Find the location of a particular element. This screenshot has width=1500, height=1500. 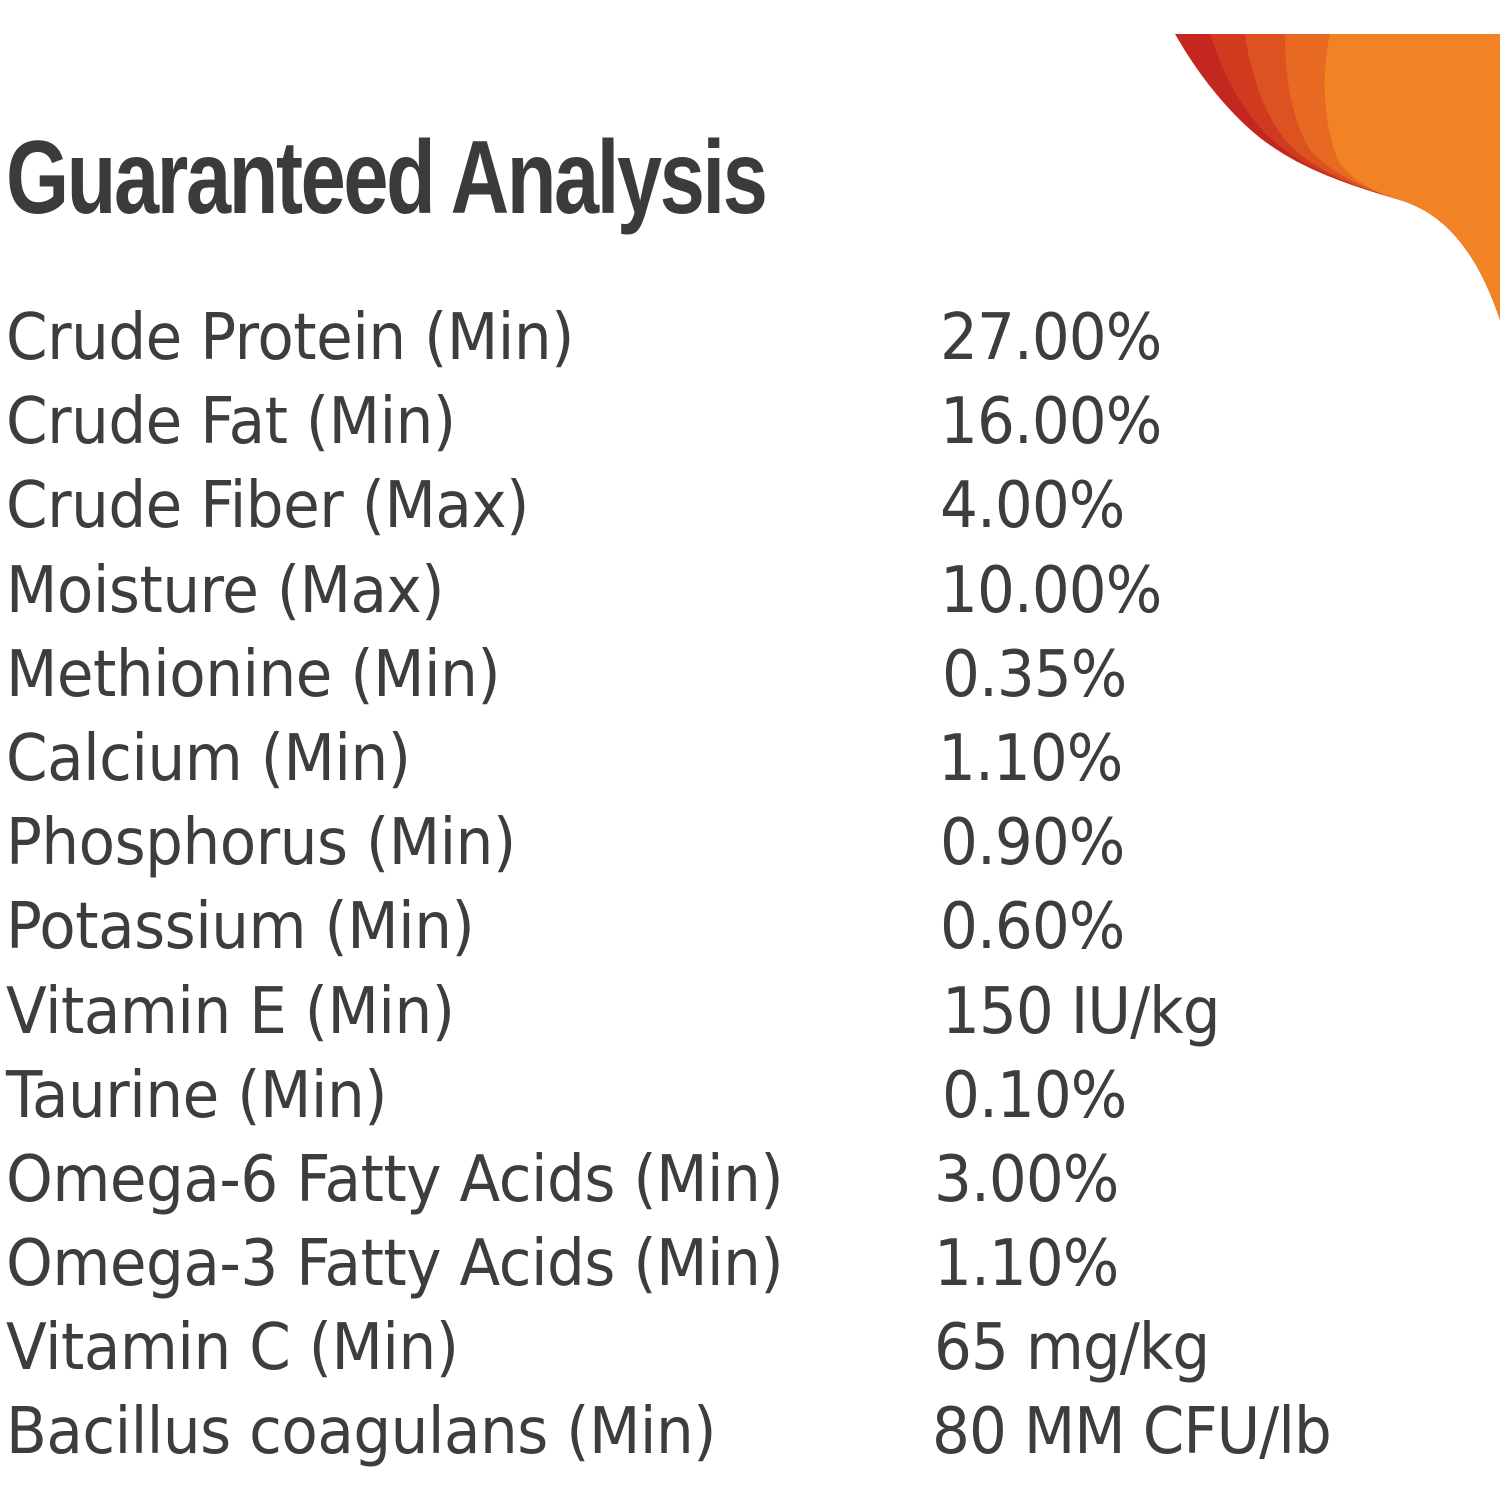

nutrient-label: Vitamin E (Min) is located at coordinates (230, 1011).